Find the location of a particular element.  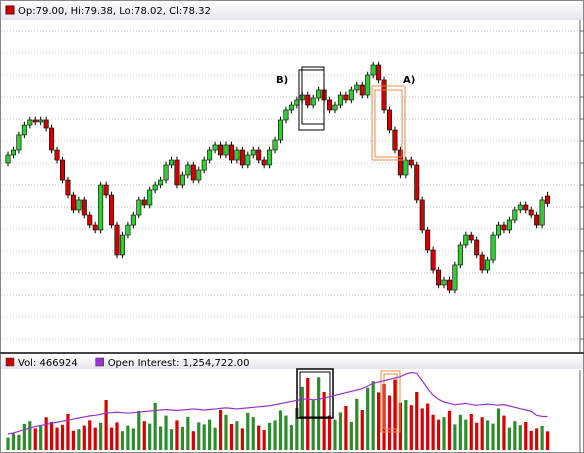

price-legend-swatch is located at coordinates (10, 10).